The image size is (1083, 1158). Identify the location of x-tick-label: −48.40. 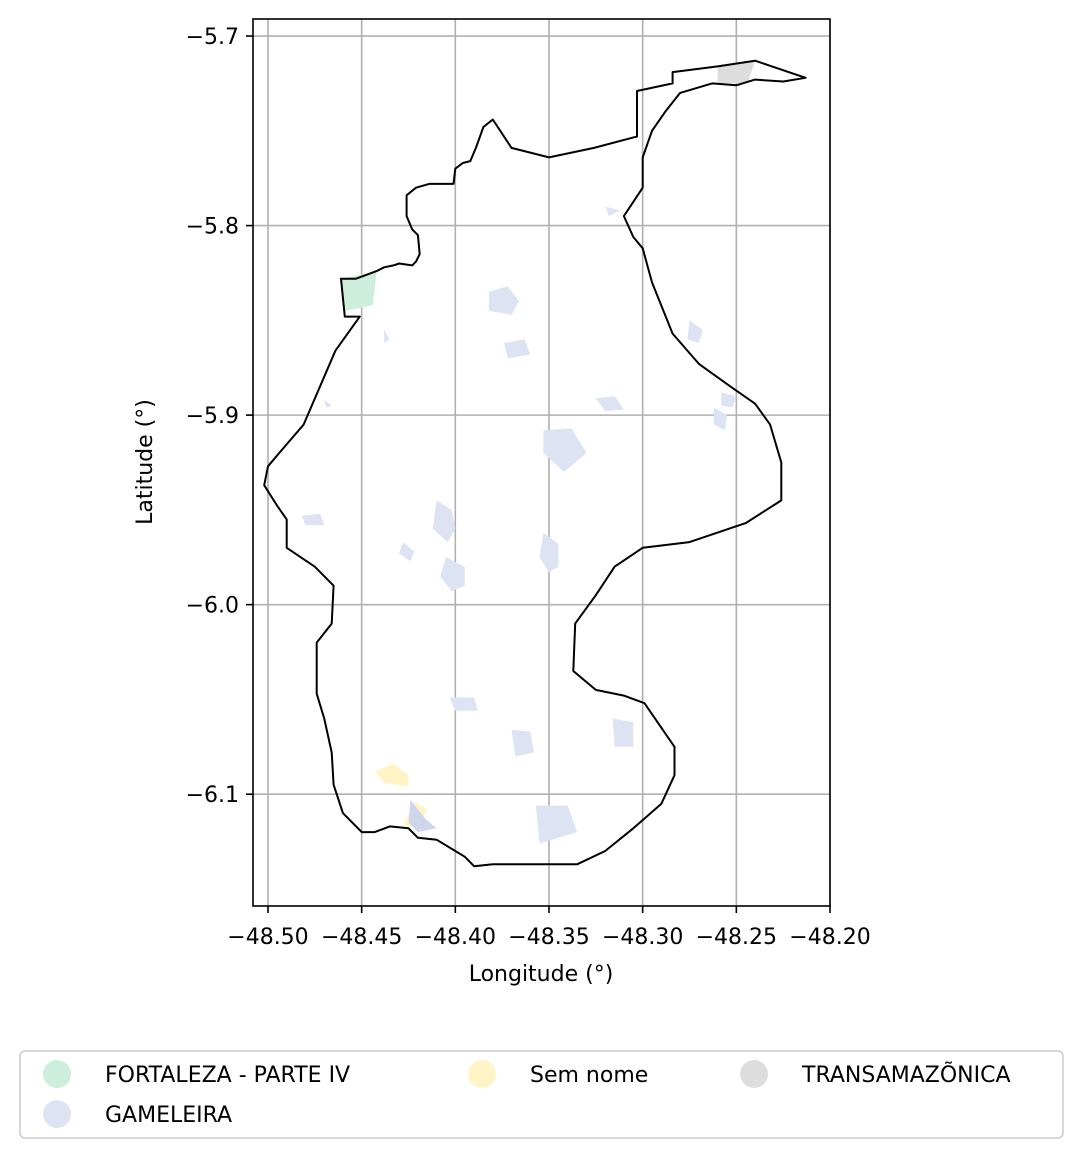
(455, 937).